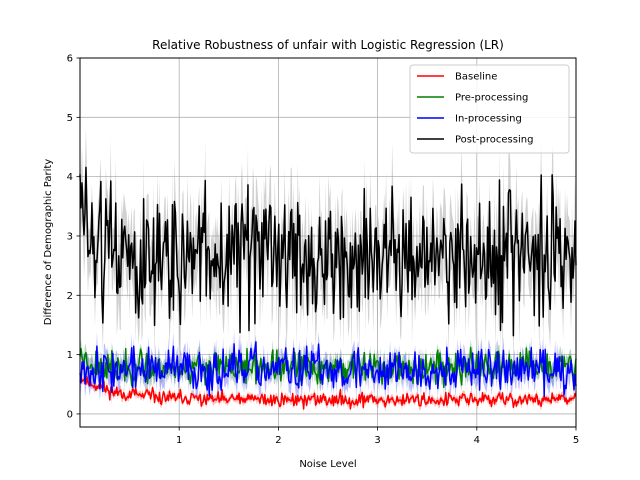 The image size is (640, 480). What do you see at coordinates (179, 440) in the screenshot?
I see `x-tick-label: 1` at bounding box center [179, 440].